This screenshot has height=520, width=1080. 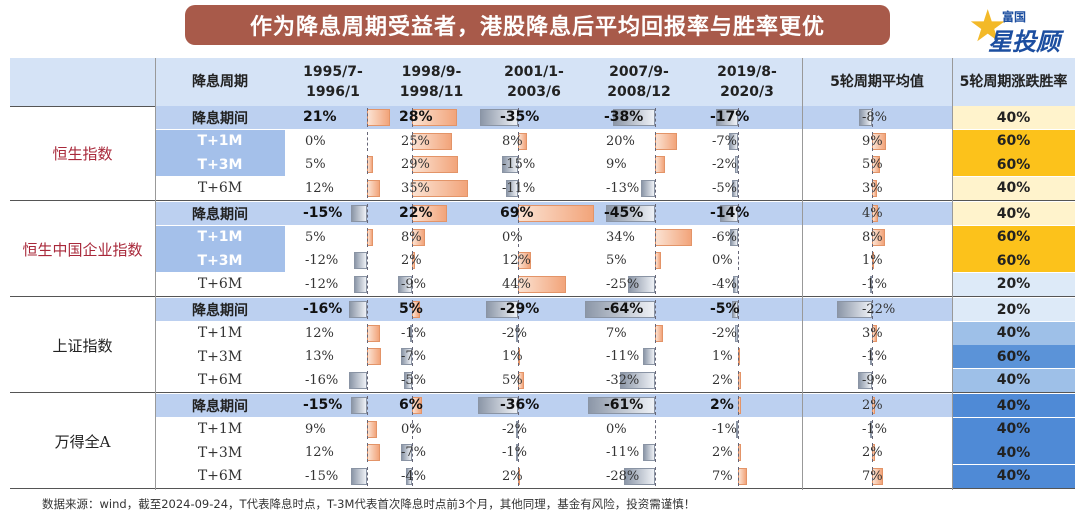 What do you see at coordinates (624, 117) in the screenshot?
I see `value-label: -38%` at bounding box center [624, 117].